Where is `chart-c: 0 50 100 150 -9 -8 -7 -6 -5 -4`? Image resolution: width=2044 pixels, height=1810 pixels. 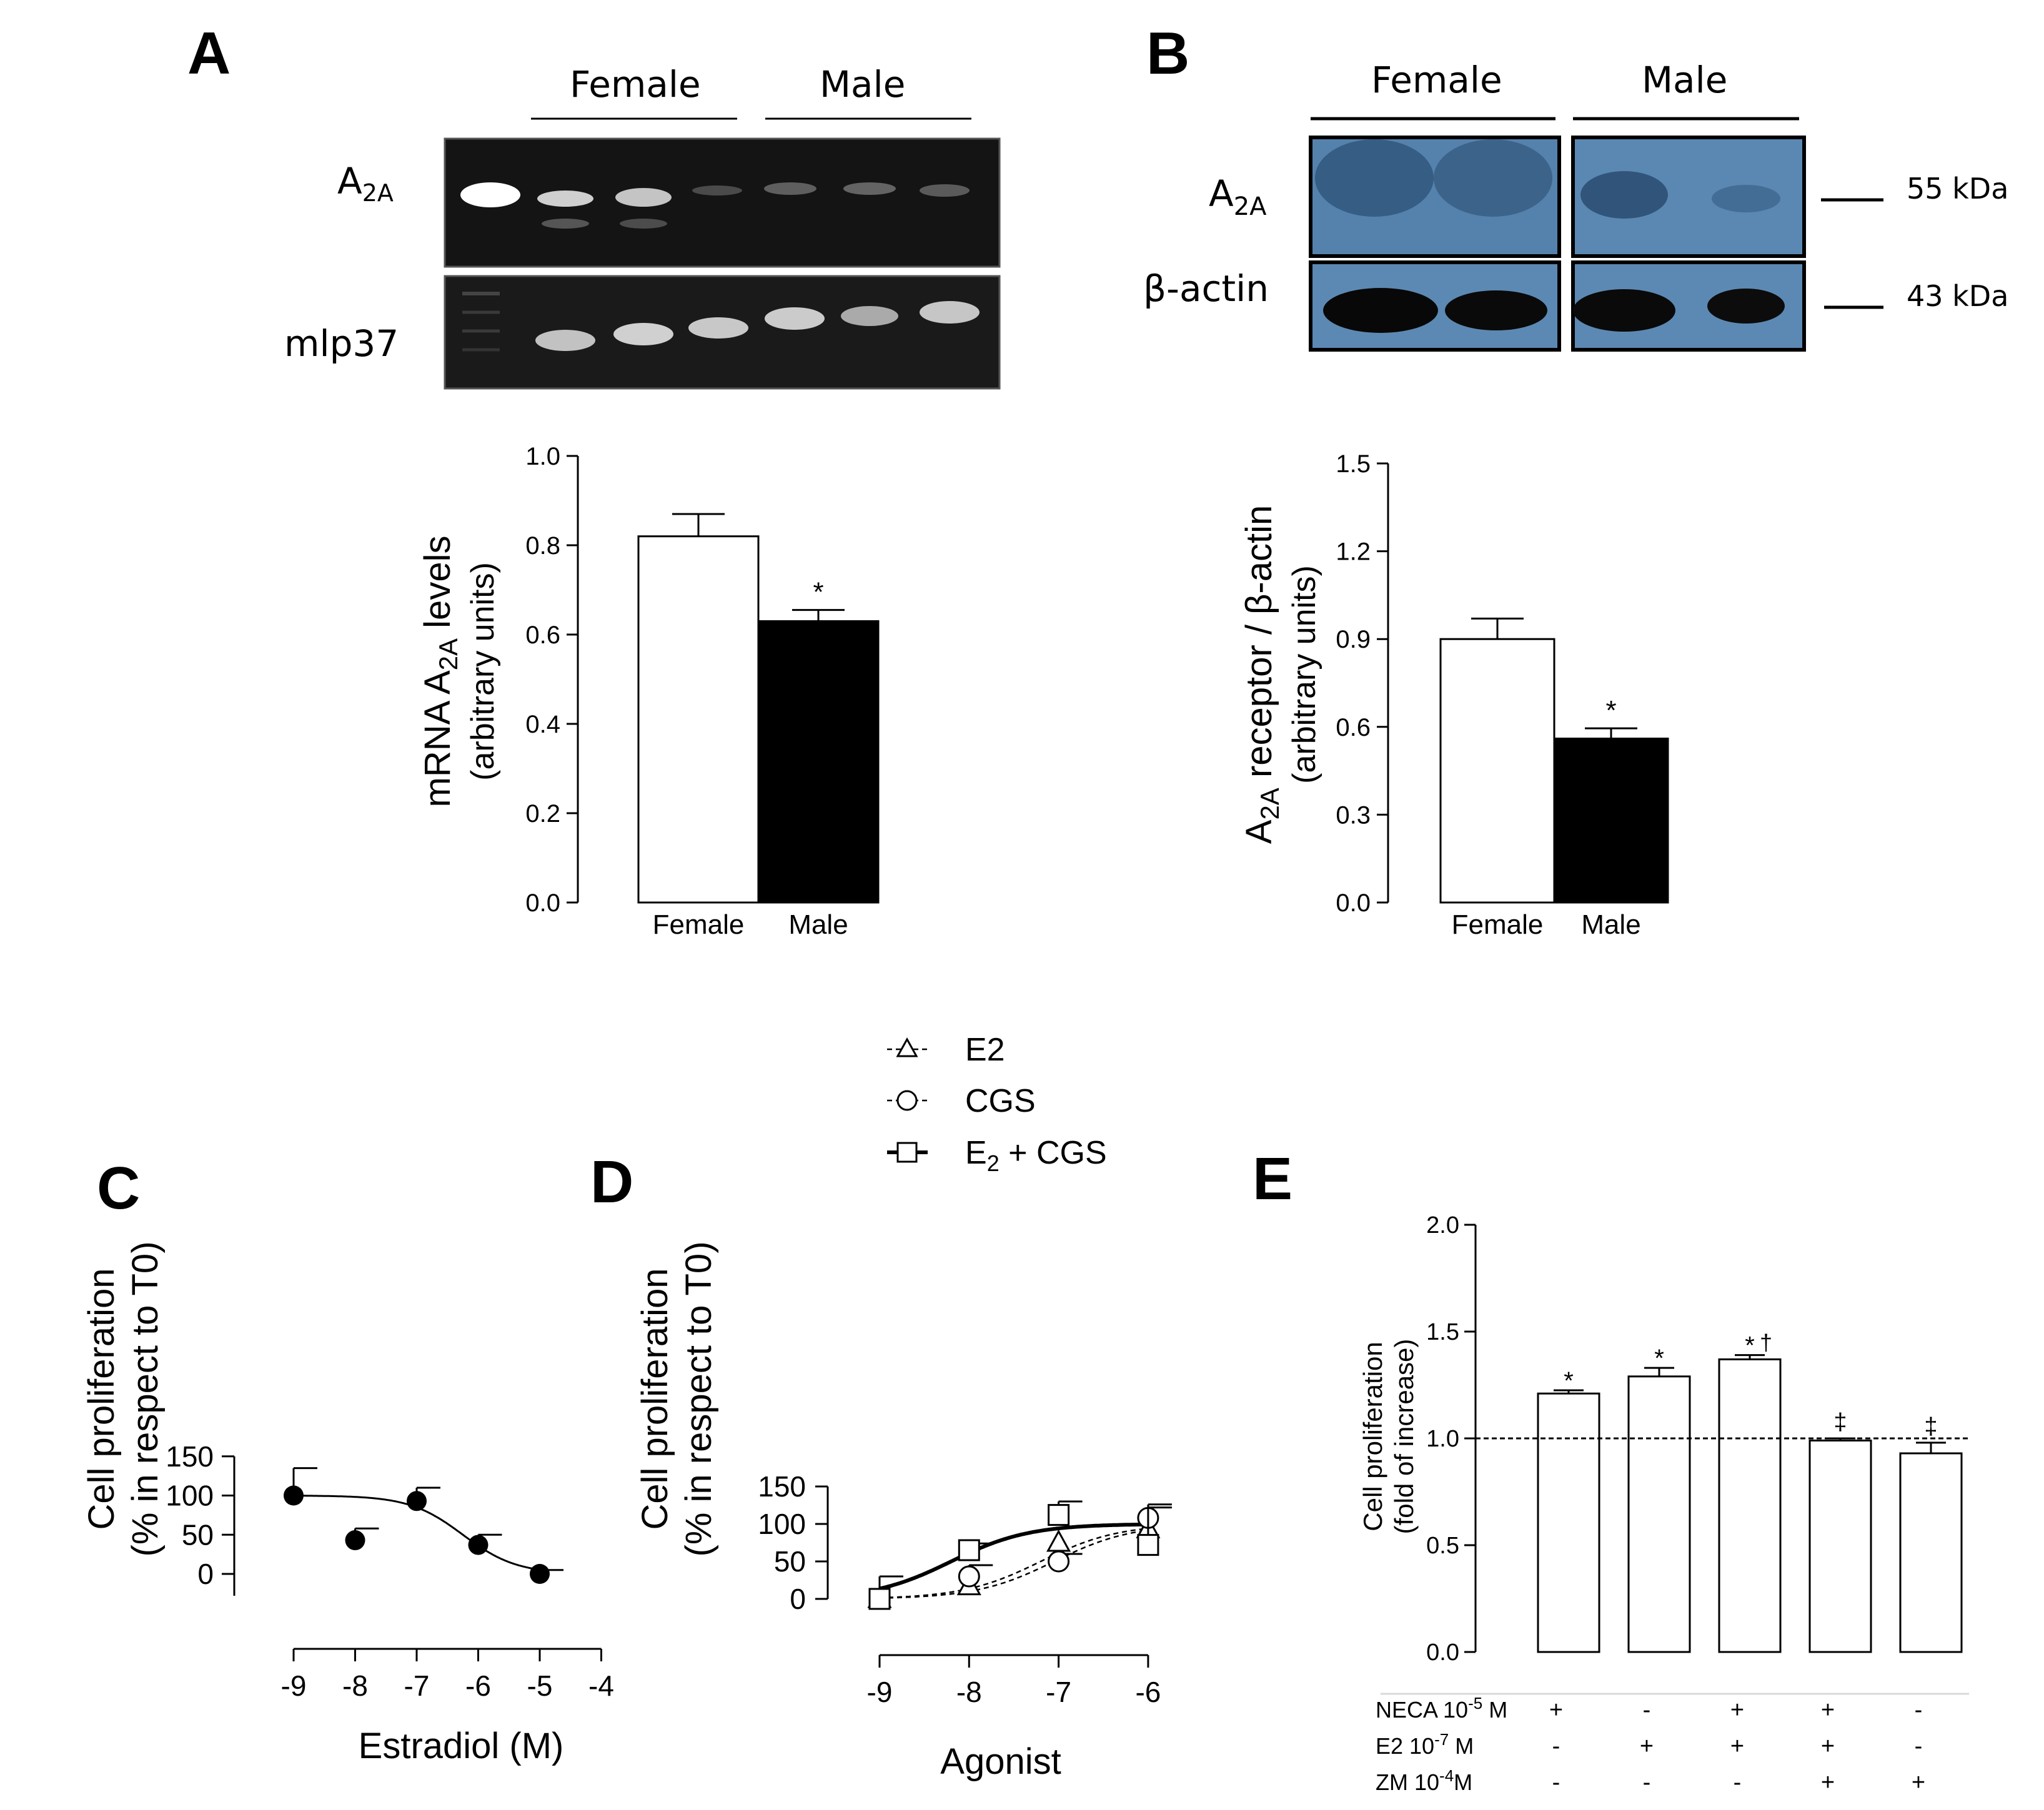
chart-c: 0 50 100 150 -9 -8 -7 -6 -5 -4 is located at coordinates (390, 1571).